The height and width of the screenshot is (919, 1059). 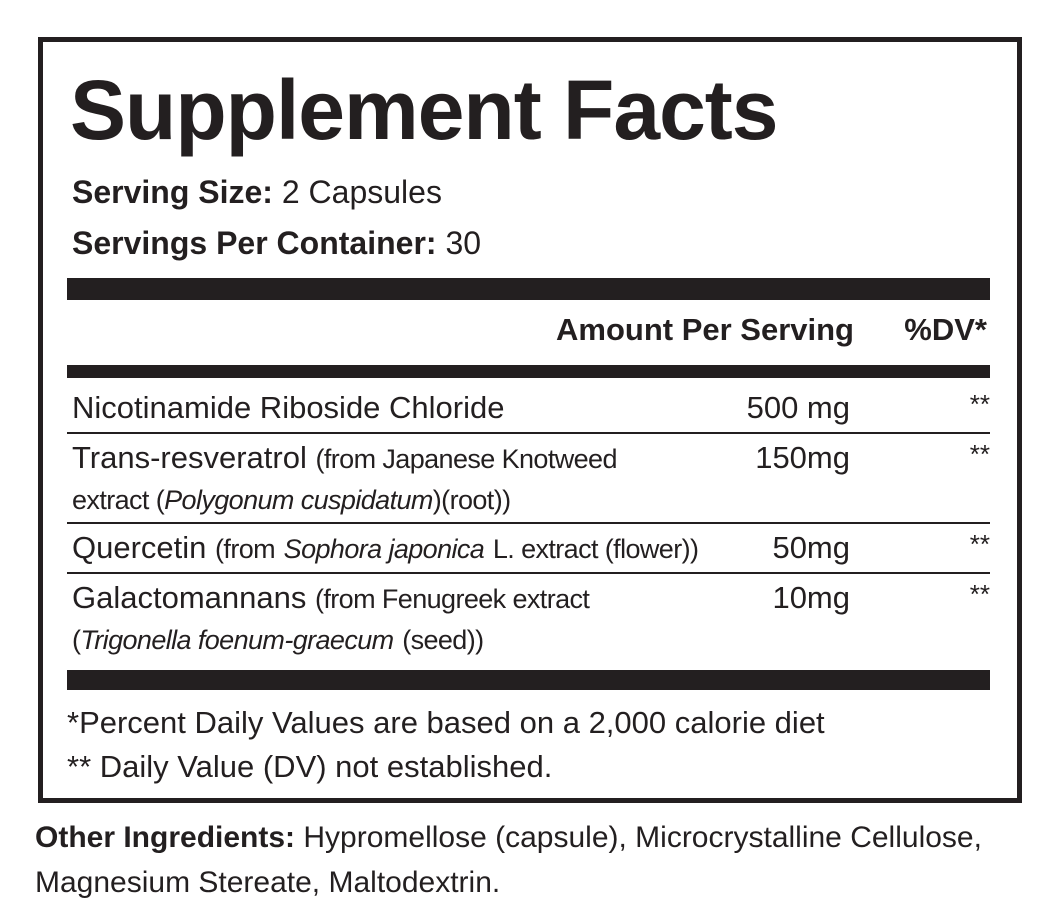 What do you see at coordinates (811, 547) in the screenshot?
I see `amount: 50mg` at bounding box center [811, 547].